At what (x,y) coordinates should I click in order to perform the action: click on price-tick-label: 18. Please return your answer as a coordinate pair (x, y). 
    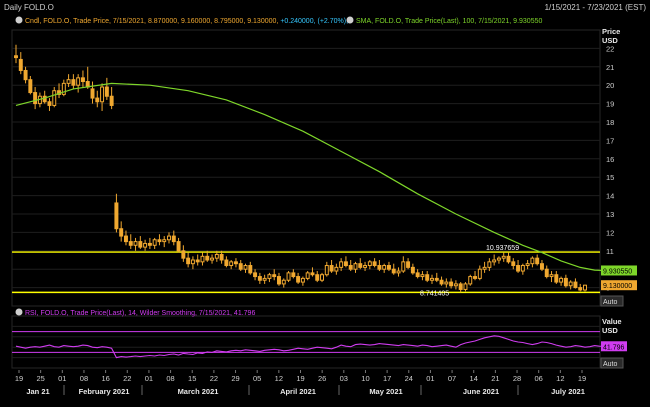
    Looking at the image, I should click on (610, 122).